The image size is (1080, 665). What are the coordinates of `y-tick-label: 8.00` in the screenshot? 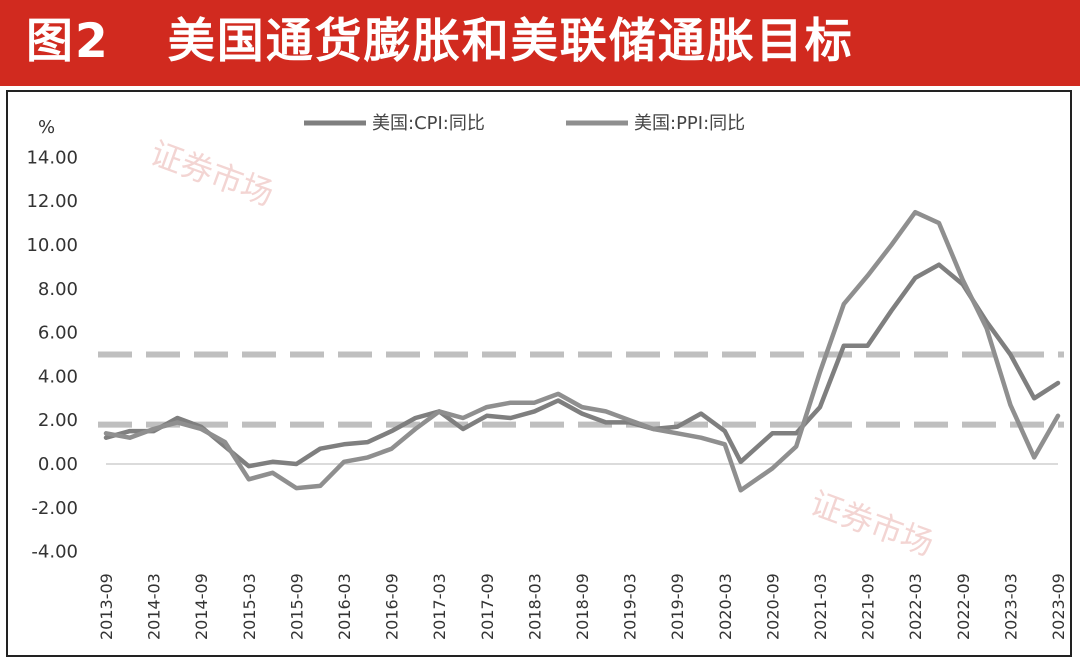 It's located at (58, 289).